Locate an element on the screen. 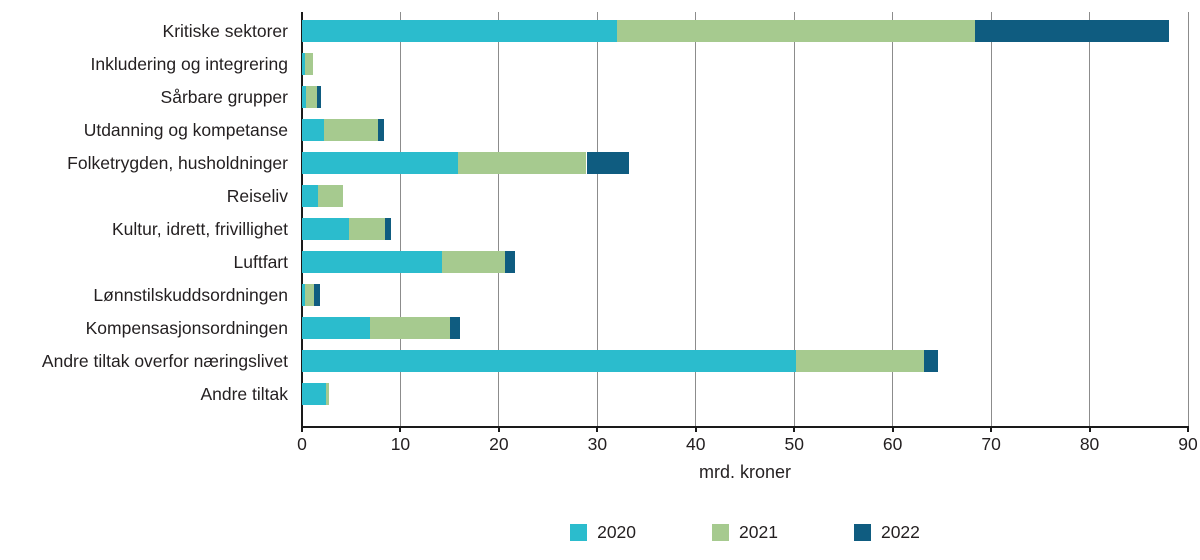 The height and width of the screenshot is (560, 1200). category-label: Kompensasjonsordningen is located at coordinates (186, 328).